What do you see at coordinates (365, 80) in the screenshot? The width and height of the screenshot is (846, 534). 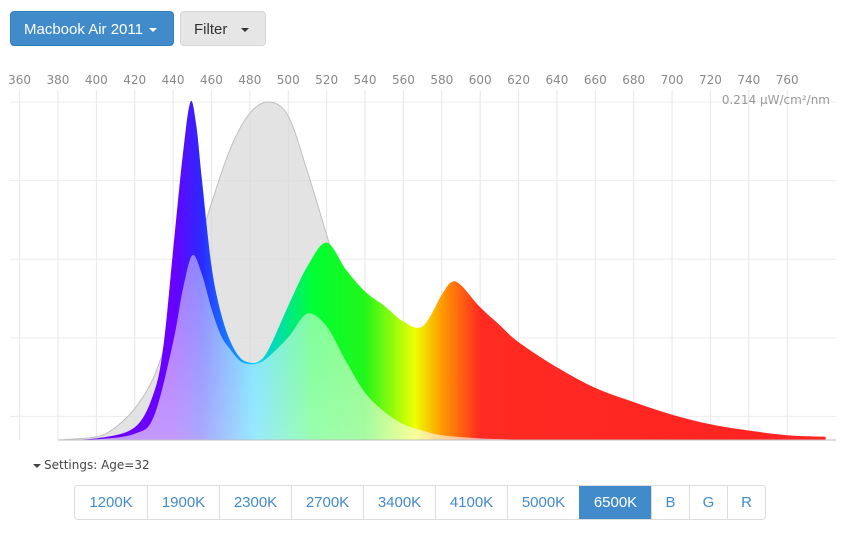 I see `x-tick-label: 540` at bounding box center [365, 80].